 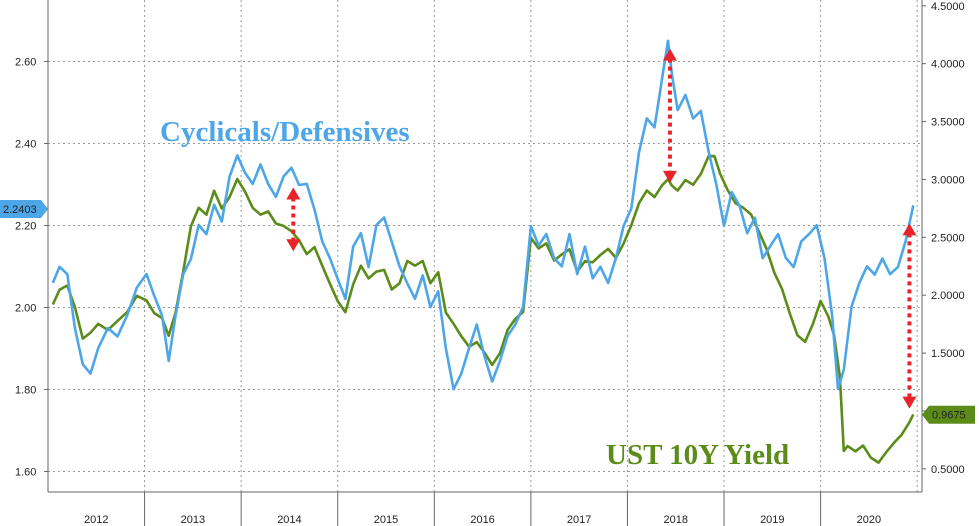 What do you see at coordinates (948, 354) in the screenshot?
I see `right-tick-label: 1.5000` at bounding box center [948, 354].